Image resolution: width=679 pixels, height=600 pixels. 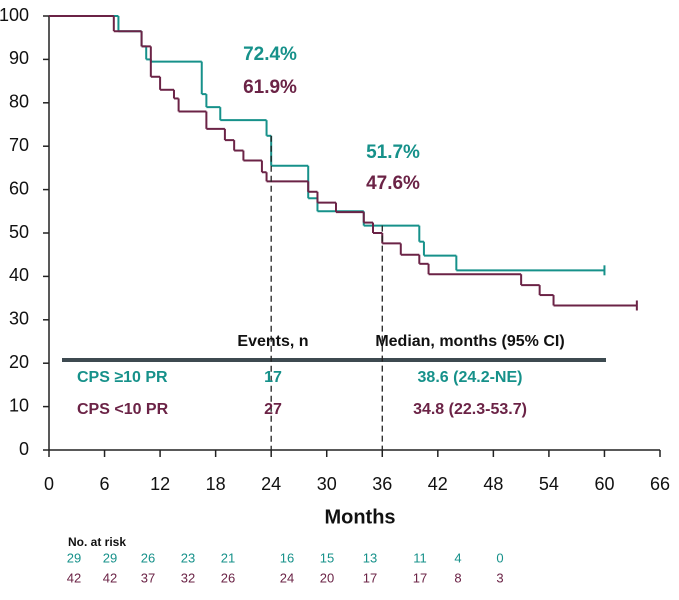 I want to click on at-risk-count: 0, so click(x=499, y=557).